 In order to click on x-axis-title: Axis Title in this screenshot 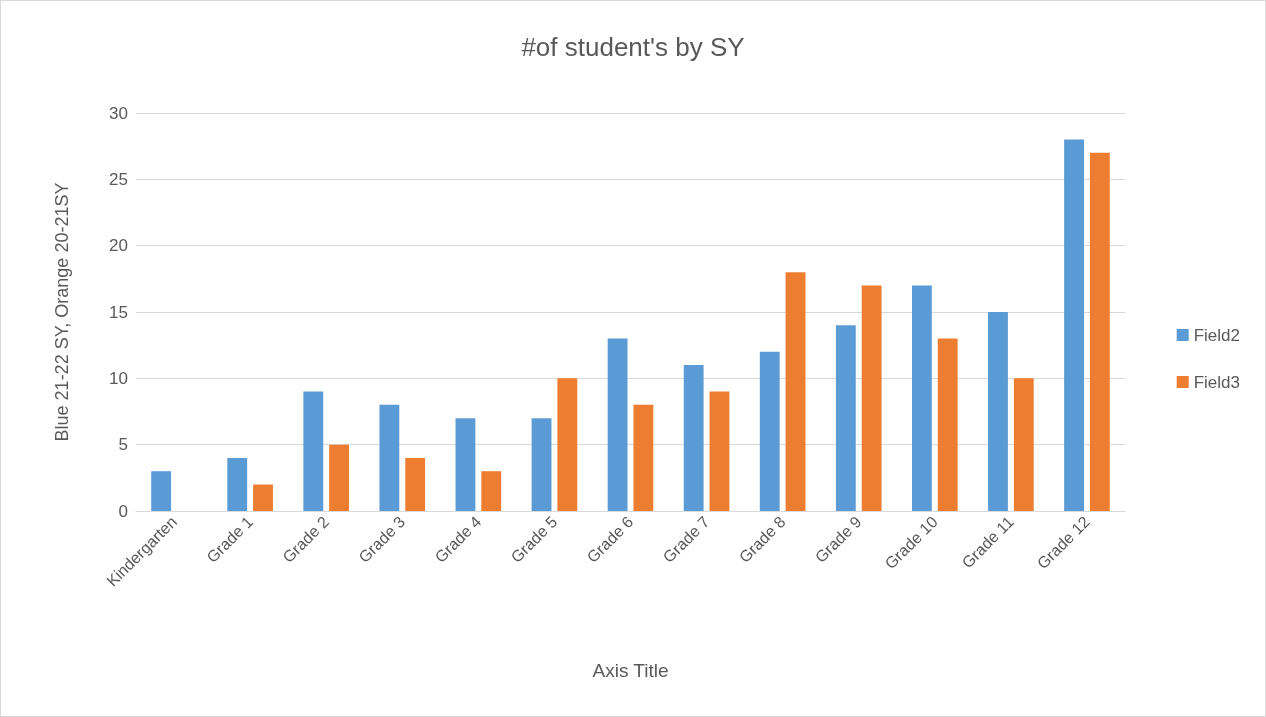, I will do `click(630, 670)`.